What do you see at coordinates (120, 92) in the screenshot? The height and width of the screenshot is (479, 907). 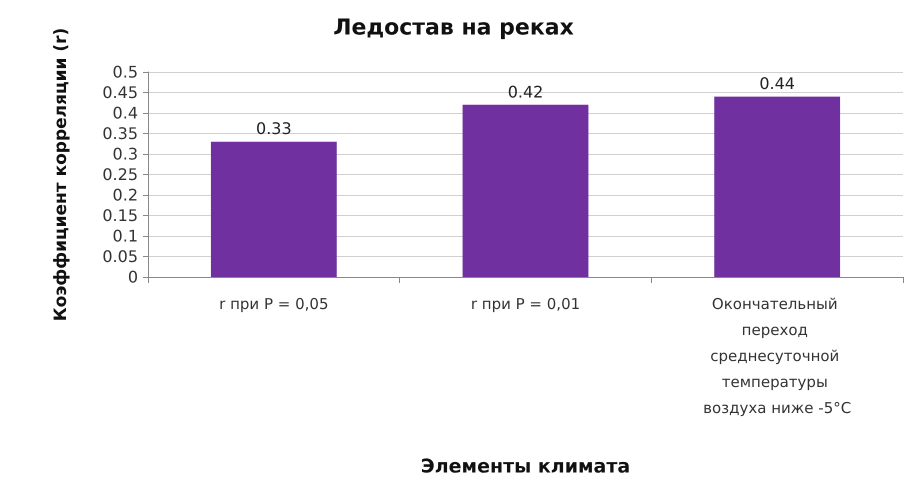 I see `y-tick-label: 0.45` at bounding box center [120, 92].